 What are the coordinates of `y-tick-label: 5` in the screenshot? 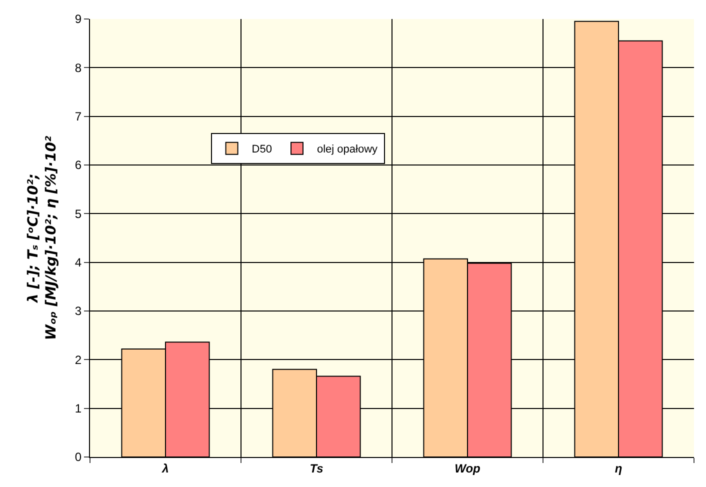 It's located at (78, 213).